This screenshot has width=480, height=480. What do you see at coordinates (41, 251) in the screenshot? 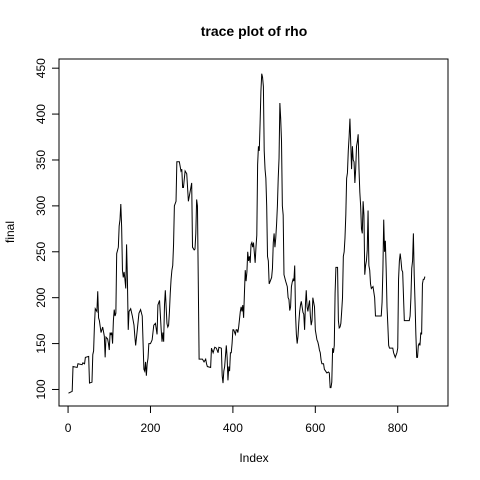
I see `y-tick-label: 250` at bounding box center [41, 251].